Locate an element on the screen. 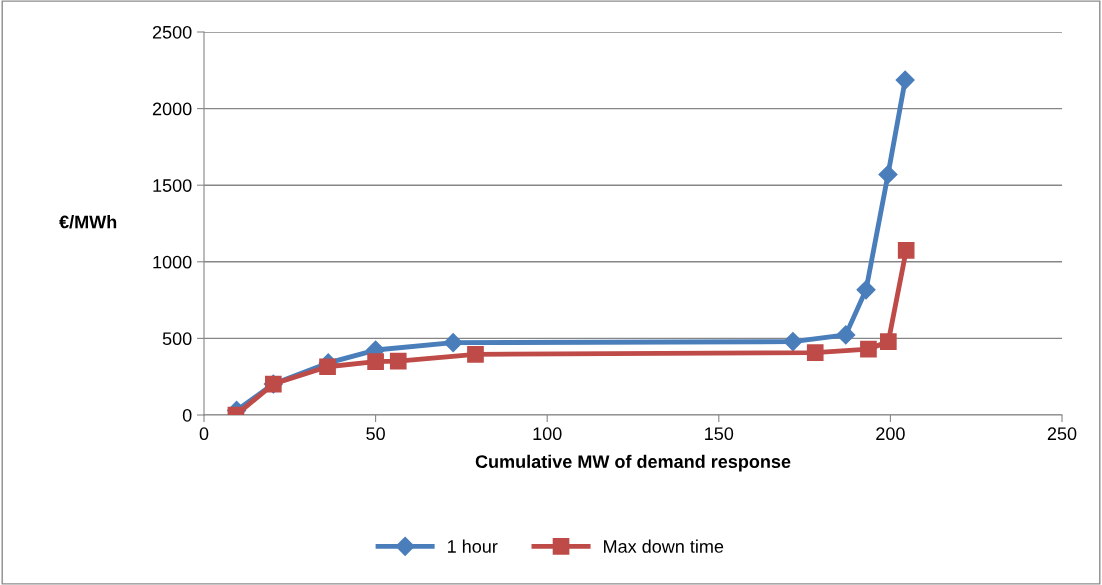 This screenshot has height=585, width=1102. x-tick-label: 150 is located at coordinates (719, 434).